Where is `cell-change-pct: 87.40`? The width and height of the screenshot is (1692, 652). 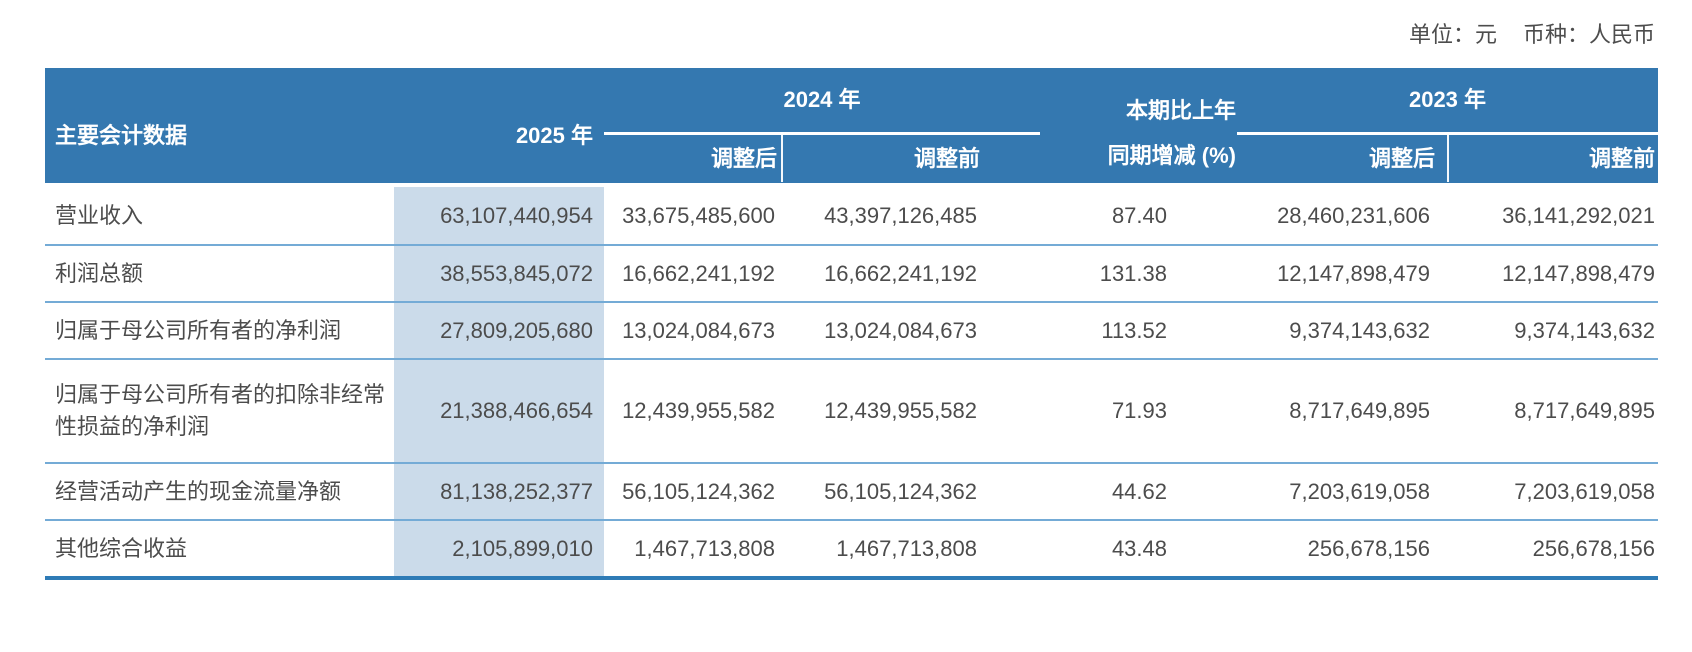
cell-change-pct: 87.40 is located at coordinates (1139, 215).